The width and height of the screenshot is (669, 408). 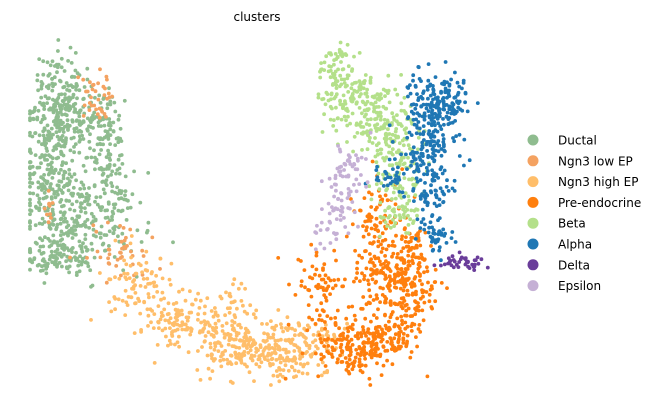 What do you see at coordinates (575, 245) in the screenshot?
I see `legend-label: Alpha` at bounding box center [575, 245].